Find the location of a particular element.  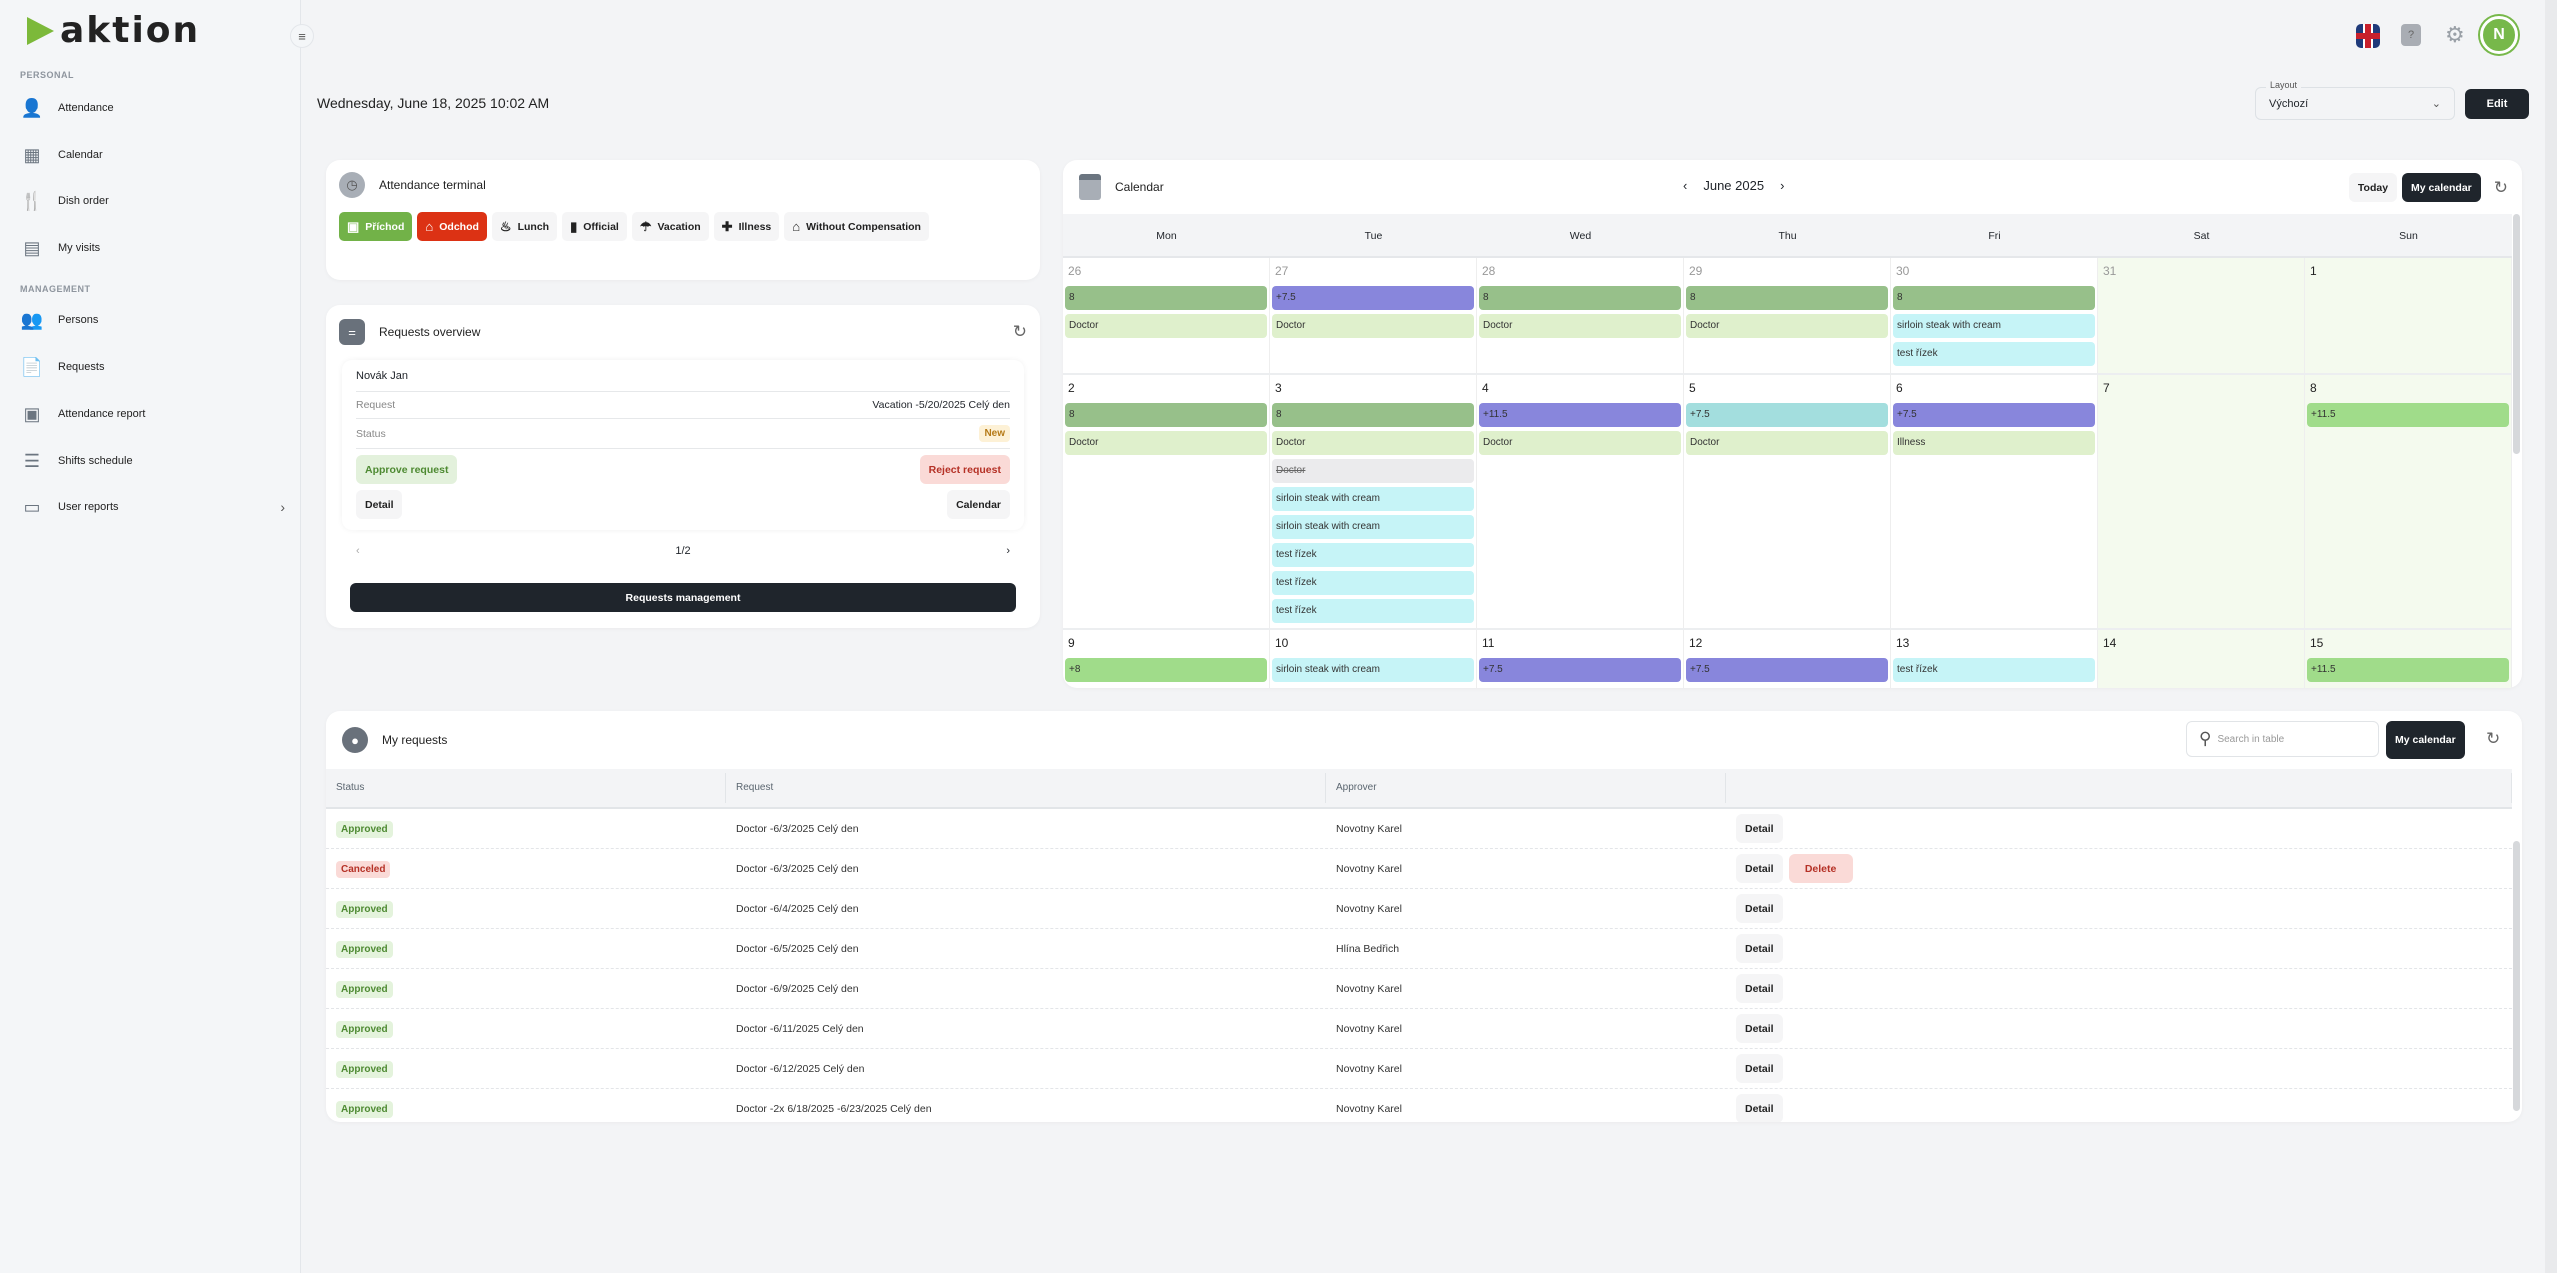

page-scrollbar is located at coordinates (2551, 636).